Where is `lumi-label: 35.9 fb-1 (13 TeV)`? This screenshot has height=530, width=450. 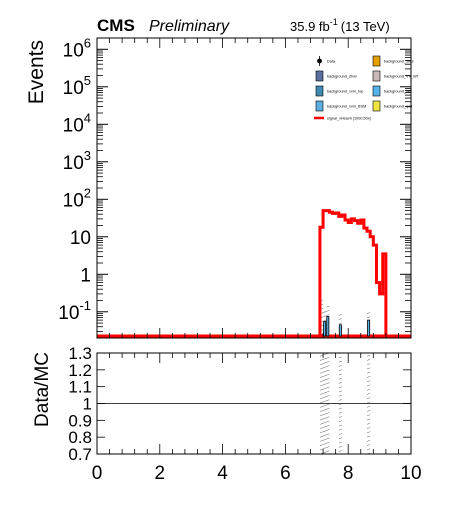
lumi-label: 35.9 fb-1 (13 TeV) is located at coordinates (340, 25).